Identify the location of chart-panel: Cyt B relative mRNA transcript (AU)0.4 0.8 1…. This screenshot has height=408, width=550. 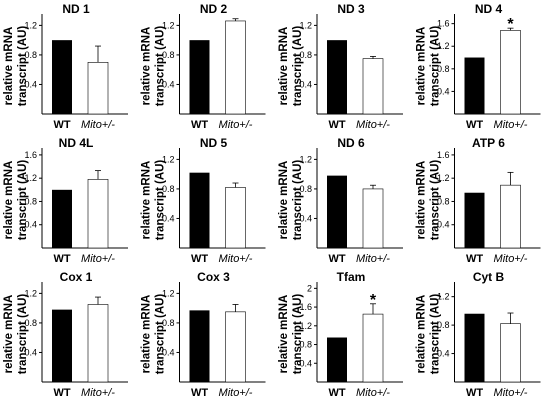
(478, 334).